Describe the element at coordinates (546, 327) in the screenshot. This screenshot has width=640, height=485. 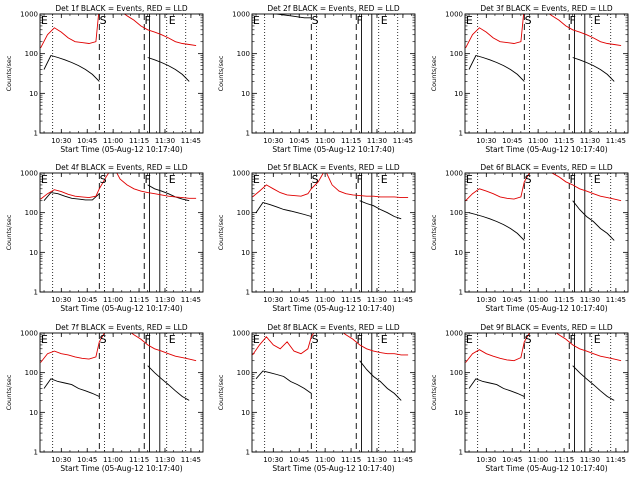
I see `panel-title: Det 9f BLACK = Events, RED = LLD` at that location.